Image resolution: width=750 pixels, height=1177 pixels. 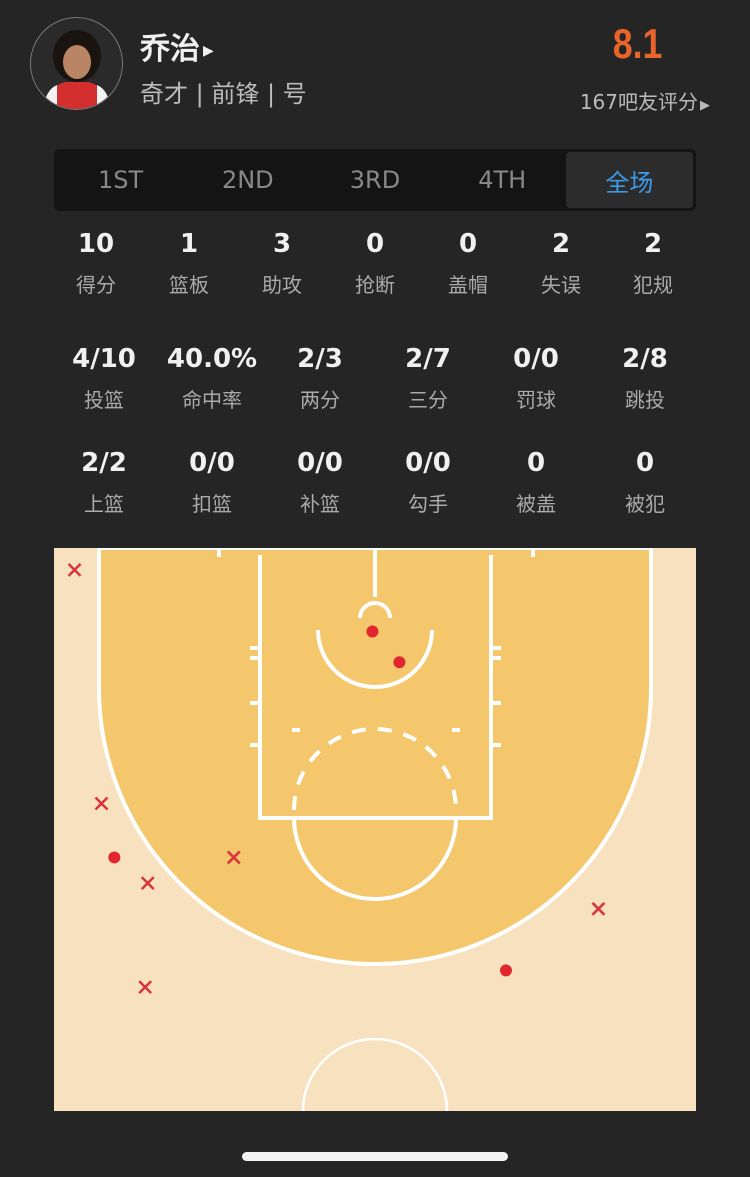 I want to click on player-score: 8.1, so click(x=637, y=43).